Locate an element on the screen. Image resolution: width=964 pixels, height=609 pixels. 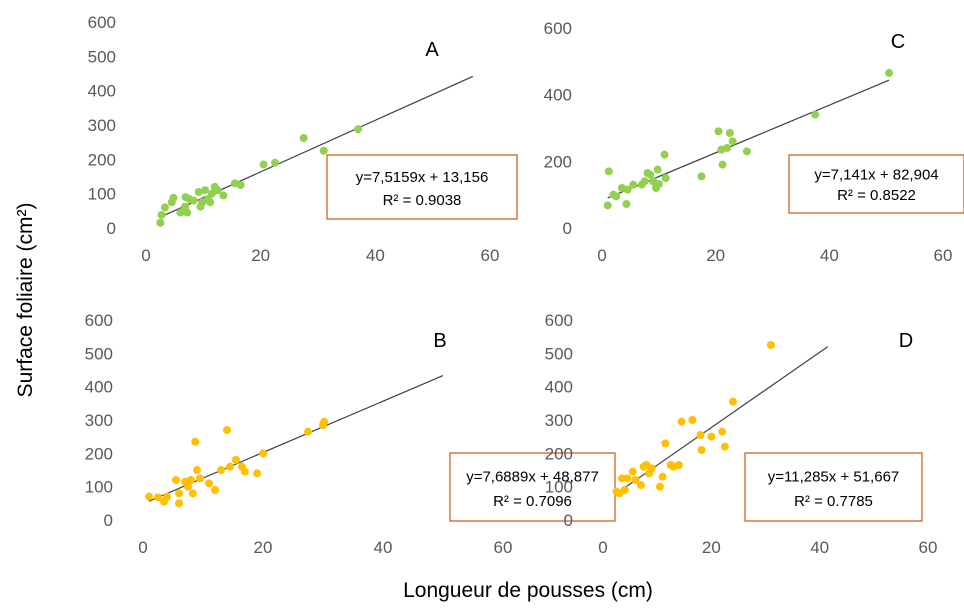
y-axis-title: Surface foliaire (cm²) is located at coordinates (25, 300).